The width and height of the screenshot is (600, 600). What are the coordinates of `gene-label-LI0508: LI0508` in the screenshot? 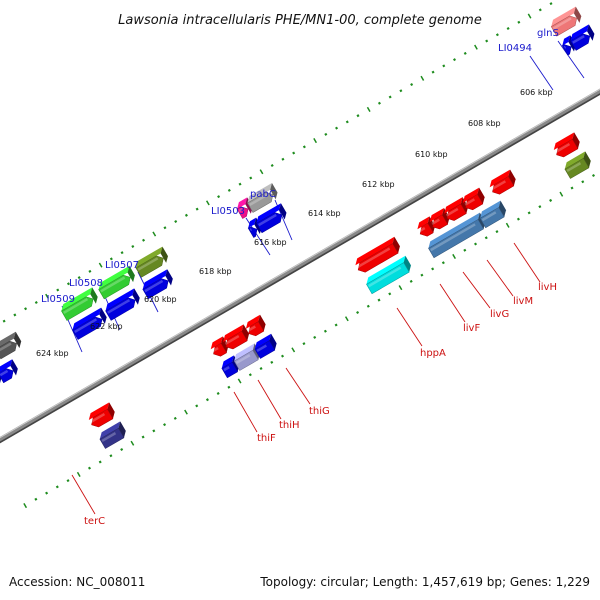 It's located at (86, 283).